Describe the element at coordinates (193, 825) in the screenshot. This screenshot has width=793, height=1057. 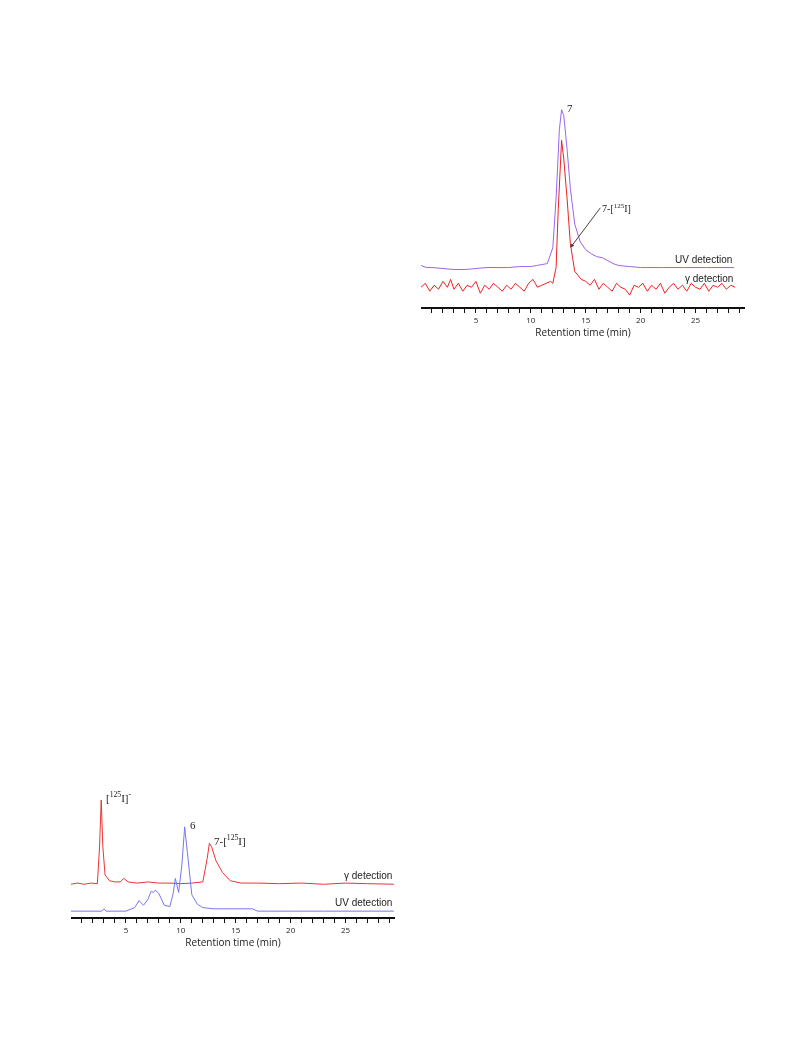
I see `annotation: 6` at that location.